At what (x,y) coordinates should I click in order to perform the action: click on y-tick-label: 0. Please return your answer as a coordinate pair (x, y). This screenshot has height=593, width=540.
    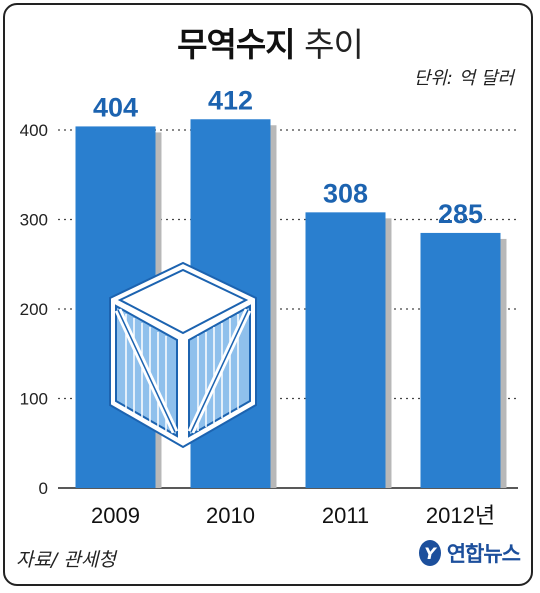
    Looking at the image, I should click on (43, 488).